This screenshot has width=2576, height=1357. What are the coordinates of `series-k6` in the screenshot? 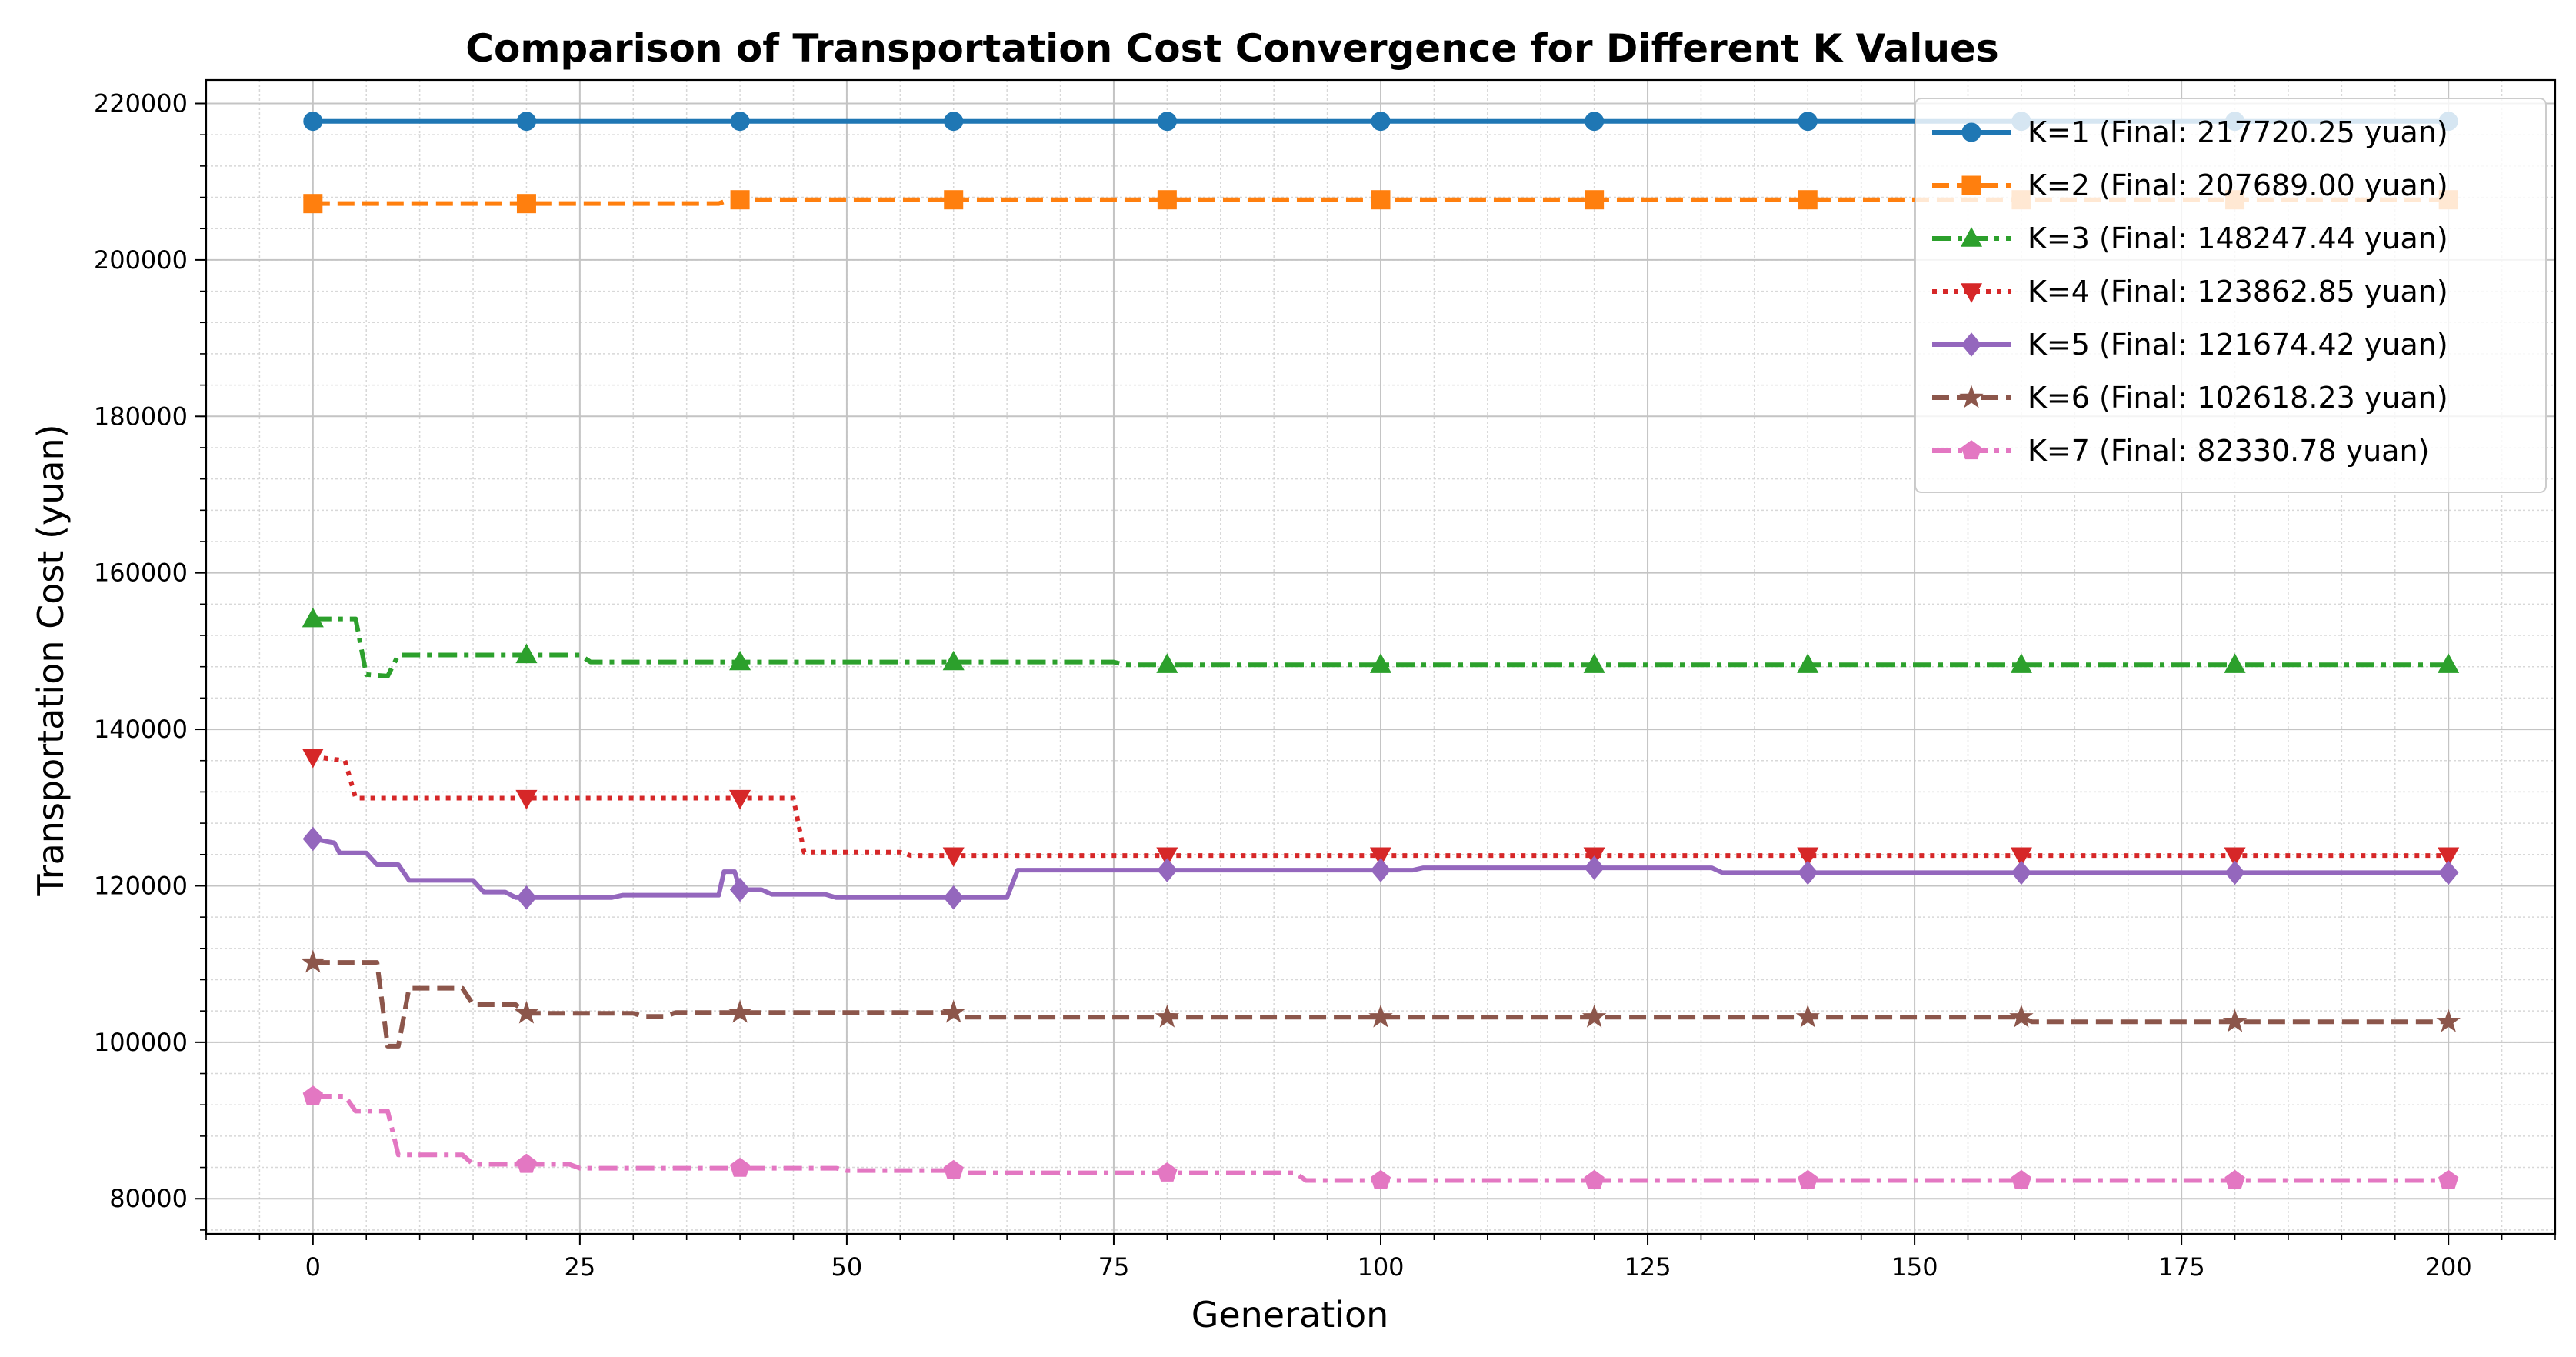 It's located at (1381, 999).